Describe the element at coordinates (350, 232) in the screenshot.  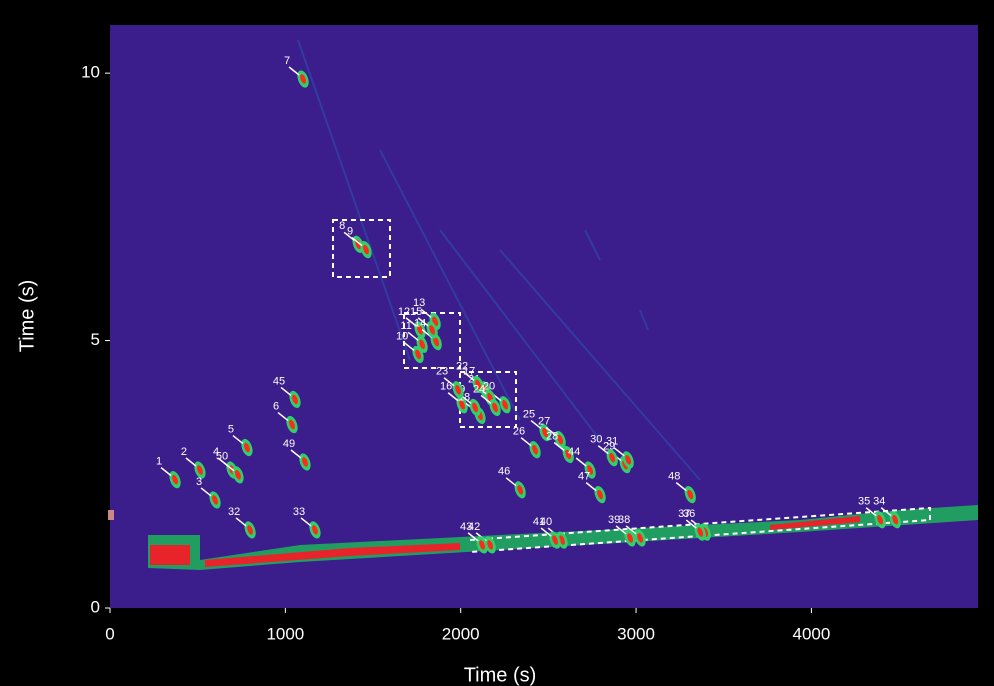
I see `peak-label: 9` at that location.